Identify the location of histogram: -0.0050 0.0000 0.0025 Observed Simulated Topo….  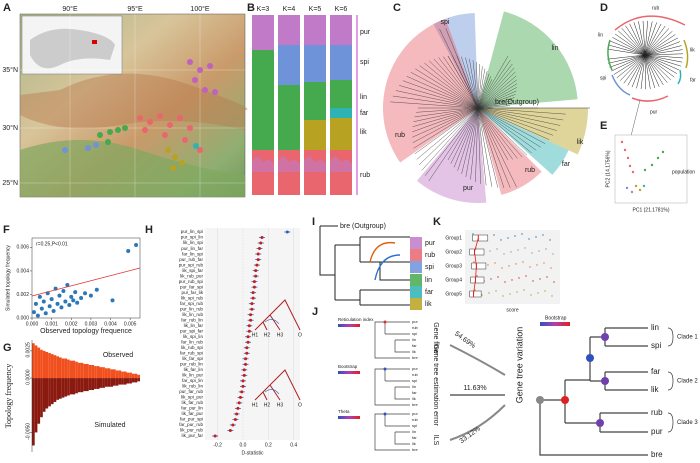
(72, 396).